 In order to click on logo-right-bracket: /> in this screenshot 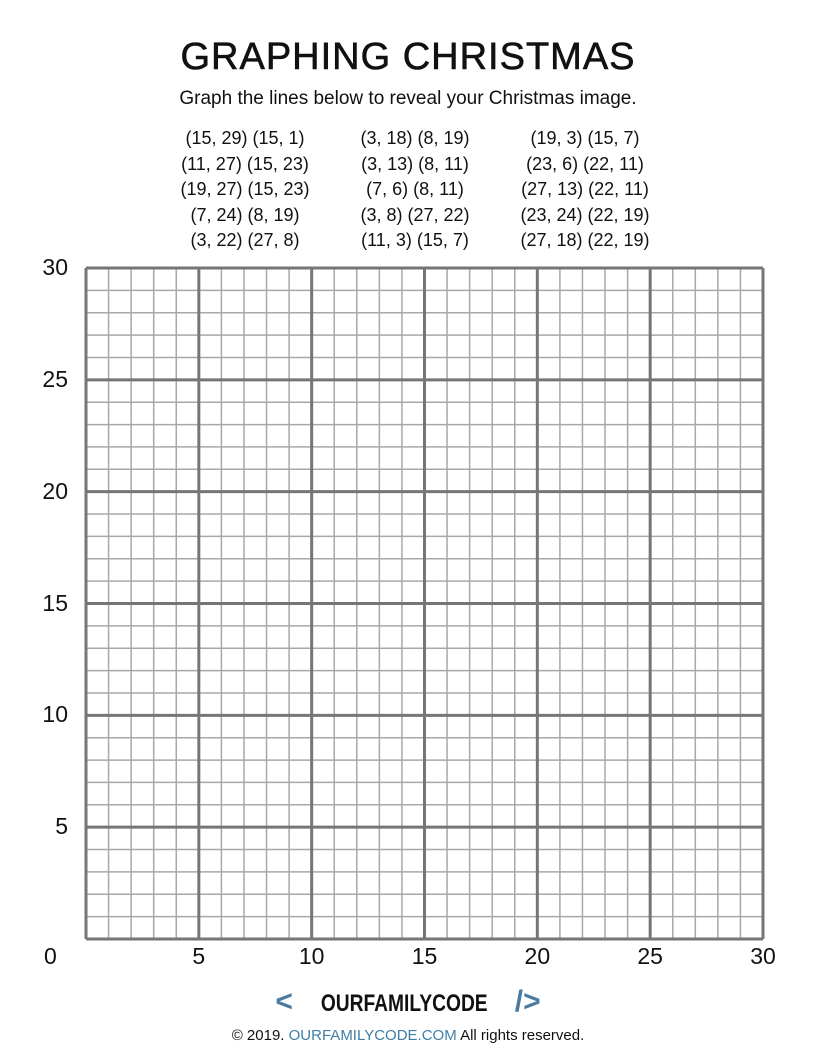, I will do `click(527, 1001)`.